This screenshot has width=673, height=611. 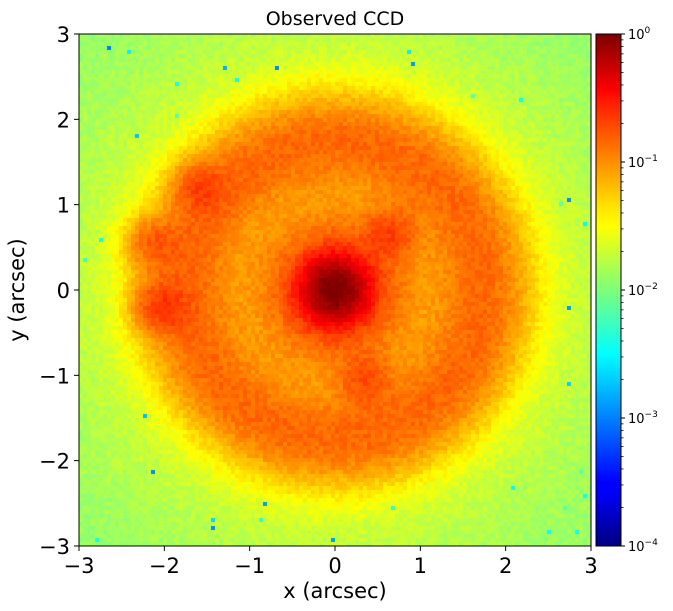 I want to click on colorbar-tick-label: 10⁻³, so click(x=643, y=418).